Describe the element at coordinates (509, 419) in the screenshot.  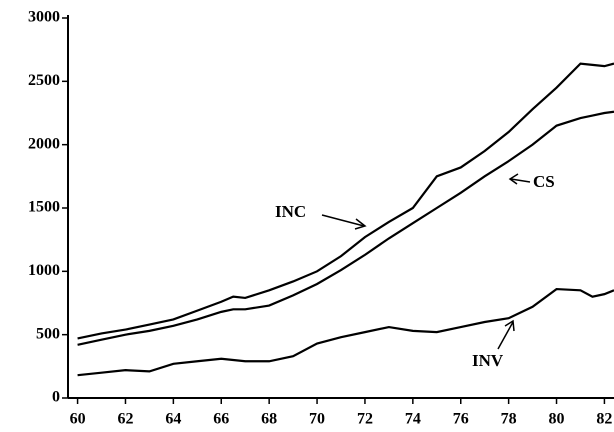
I see `x-tick-label: 78` at that location.